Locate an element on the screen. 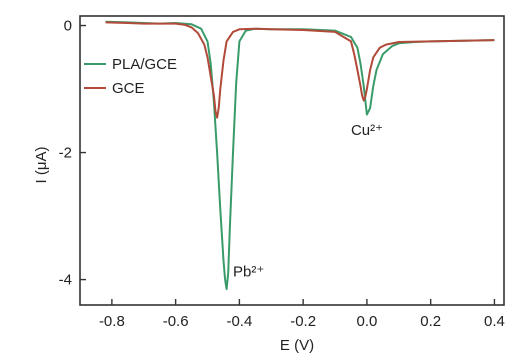  legend: PLA/GCE GCE is located at coordinates (130, 76).